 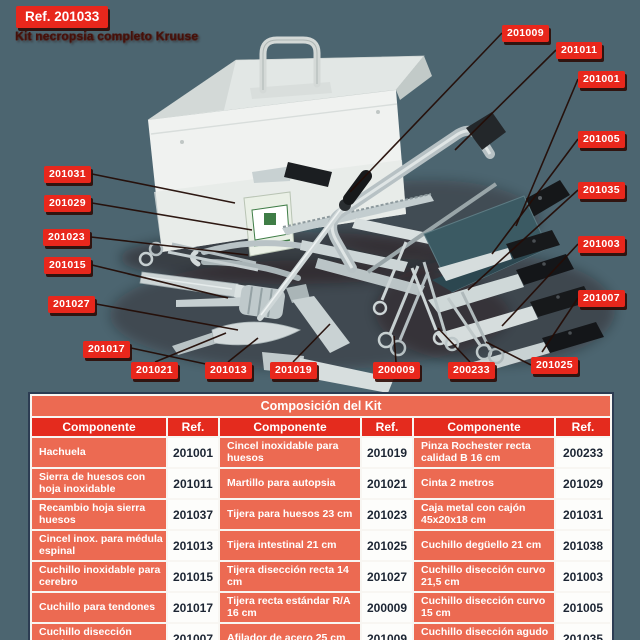 What do you see at coordinates (318, 318) in the screenshot?
I see `tool-chisel` at bounding box center [318, 318].